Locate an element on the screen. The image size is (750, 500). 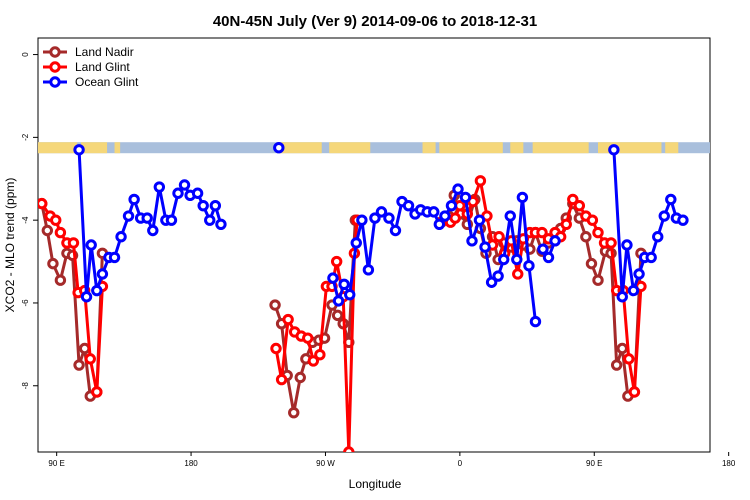
y-axis: 0 -2 -4 -6 -8 is located at coordinates (29, 221).